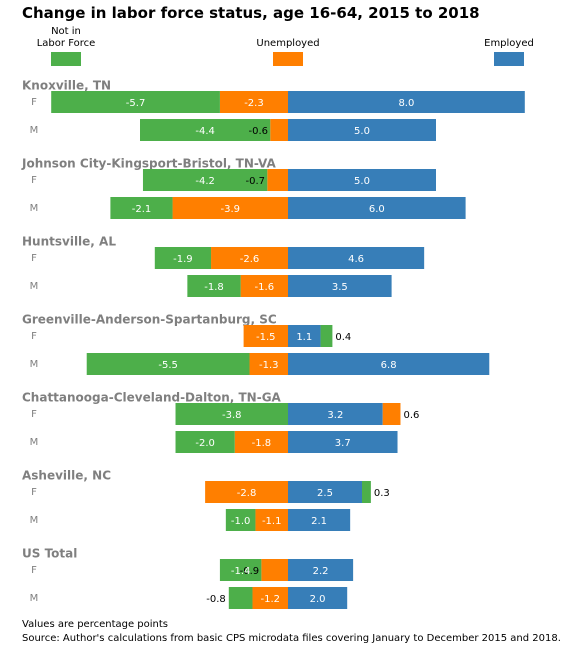  I want to click on legend-swatch-employed, so click(509, 59).